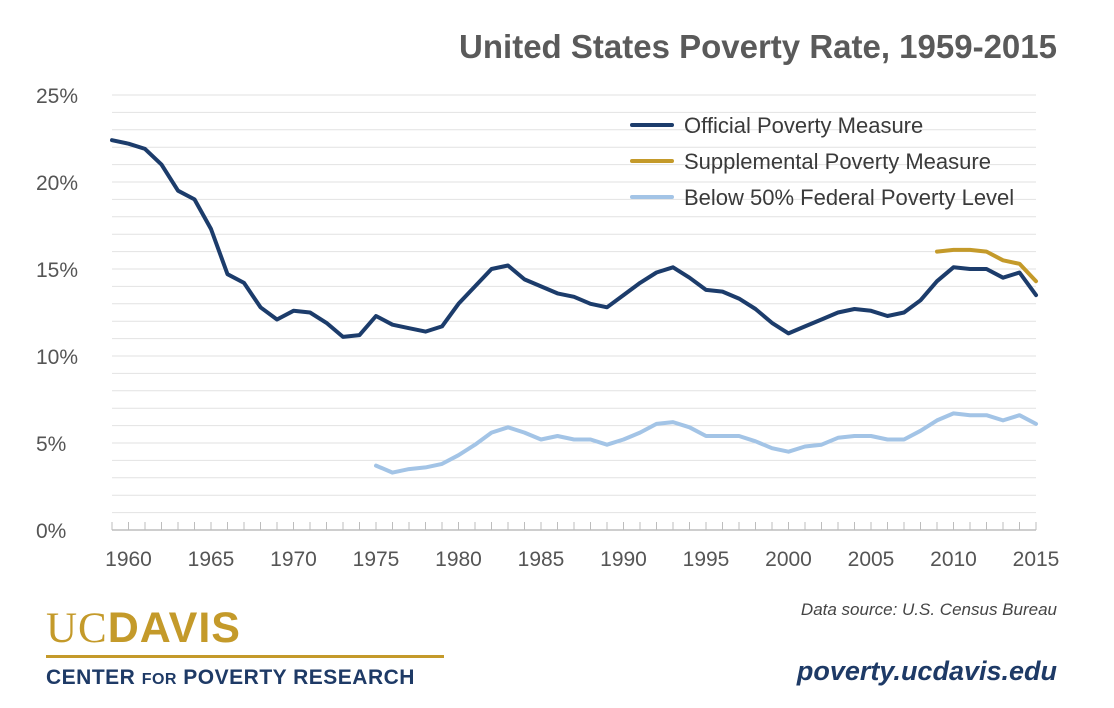 Image resolution: width=1114 pixels, height=708 pixels. What do you see at coordinates (245, 656) in the screenshot?
I see `logo-divider` at bounding box center [245, 656].